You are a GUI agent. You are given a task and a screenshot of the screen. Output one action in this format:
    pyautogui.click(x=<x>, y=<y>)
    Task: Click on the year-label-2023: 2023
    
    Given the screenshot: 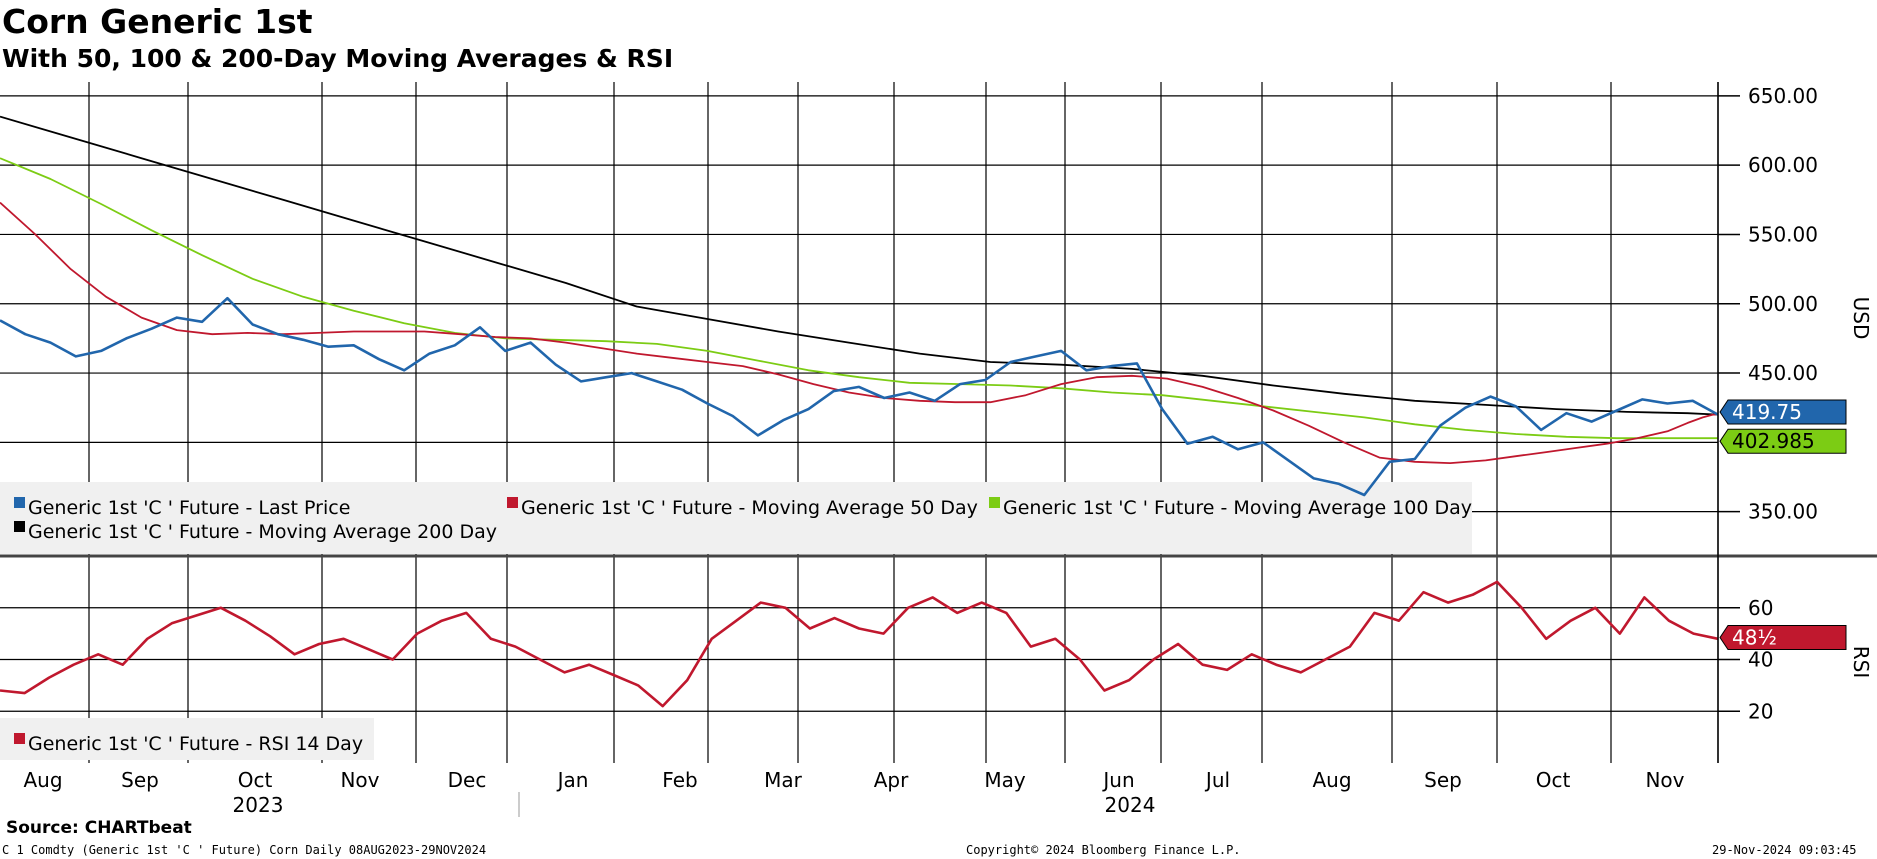 What is the action you would take?
    pyautogui.click(x=258, y=805)
    